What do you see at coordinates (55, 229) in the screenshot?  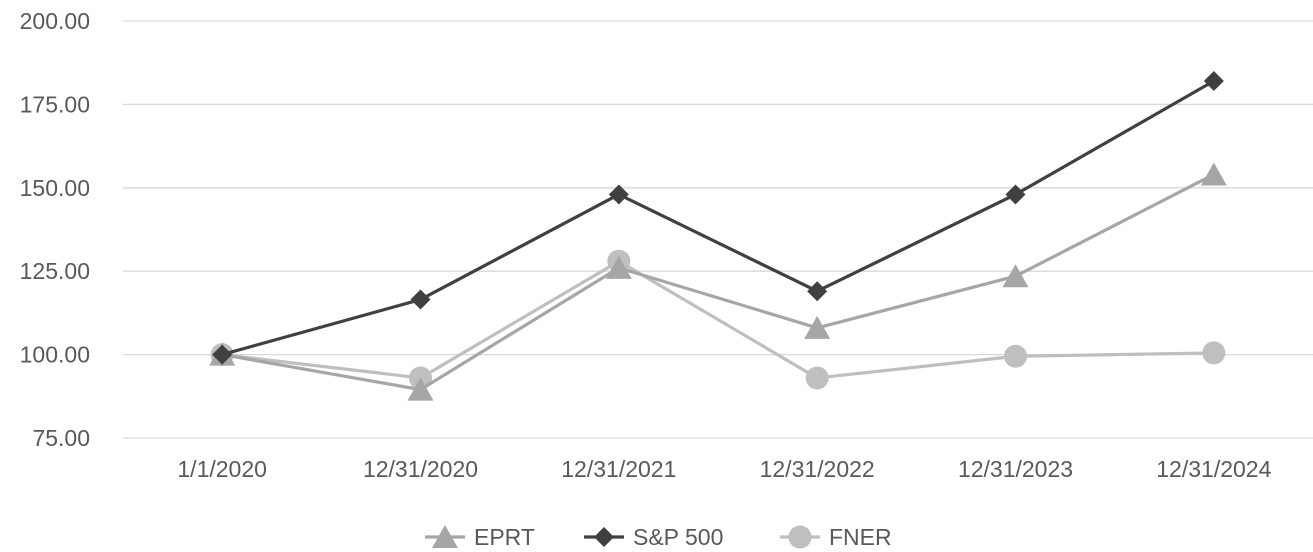 I see `y-axis-tick-labels: 75.00 100.00 125.00 150.00 175.00 200.00` at bounding box center [55, 229].